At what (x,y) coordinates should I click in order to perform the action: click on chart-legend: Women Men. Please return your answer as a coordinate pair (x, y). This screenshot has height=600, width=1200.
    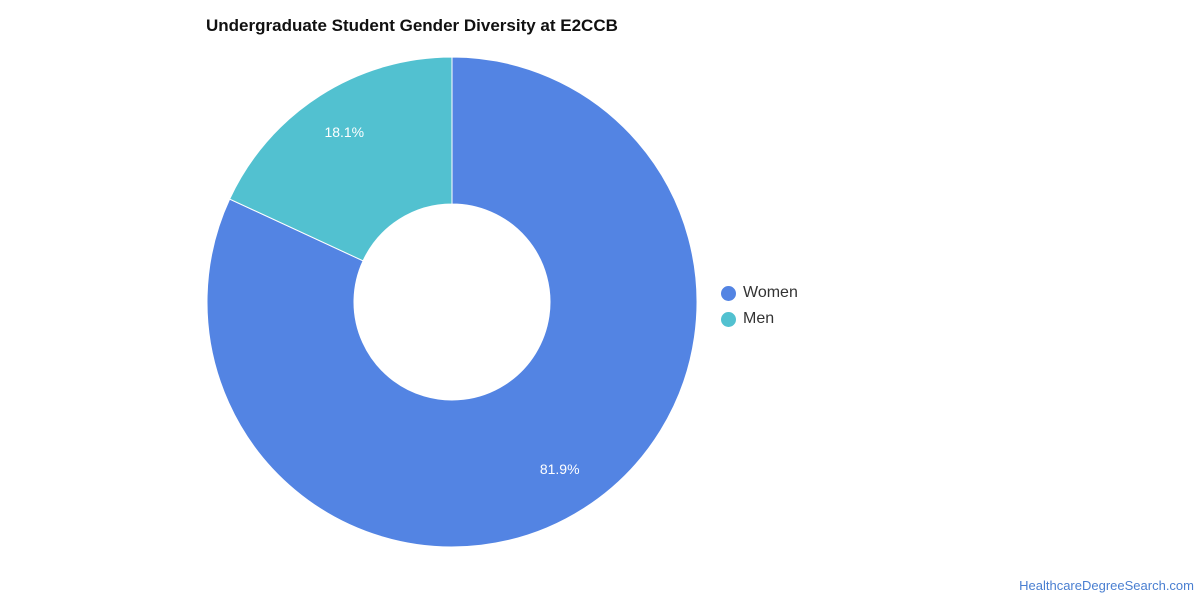
    Looking at the image, I should click on (759, 306).